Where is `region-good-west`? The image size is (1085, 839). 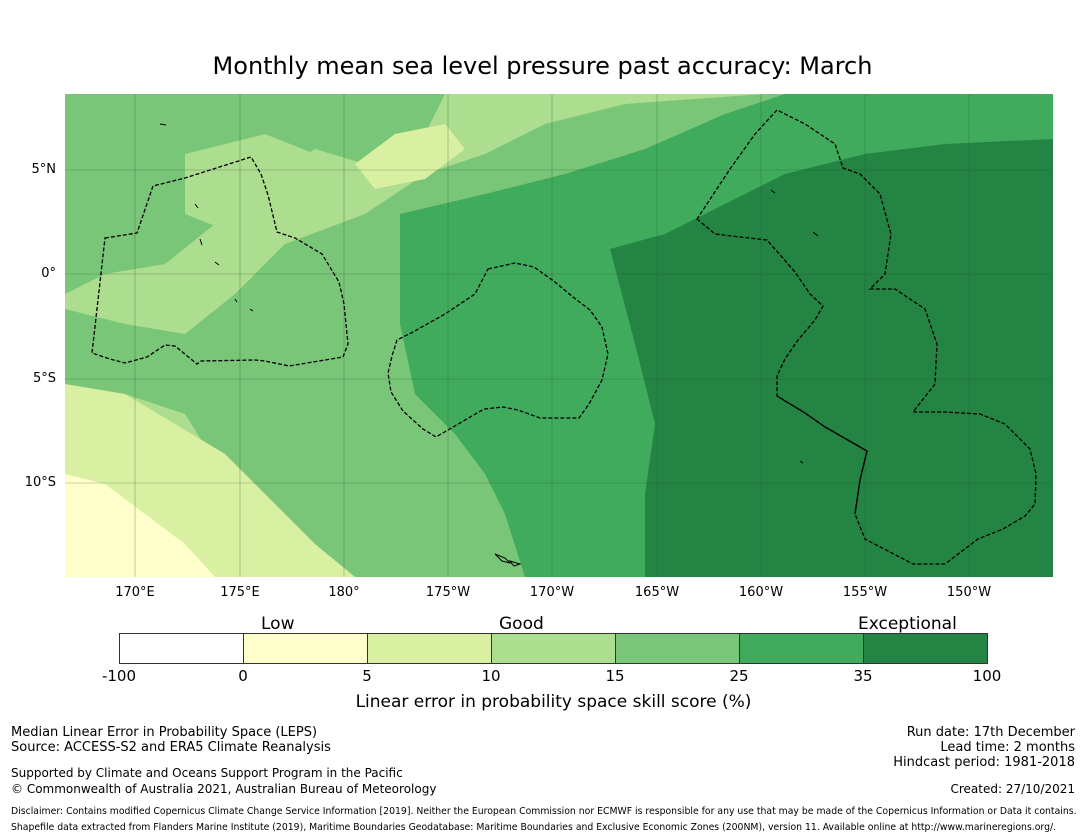
region-good-west is located at coordinates (255, 194).